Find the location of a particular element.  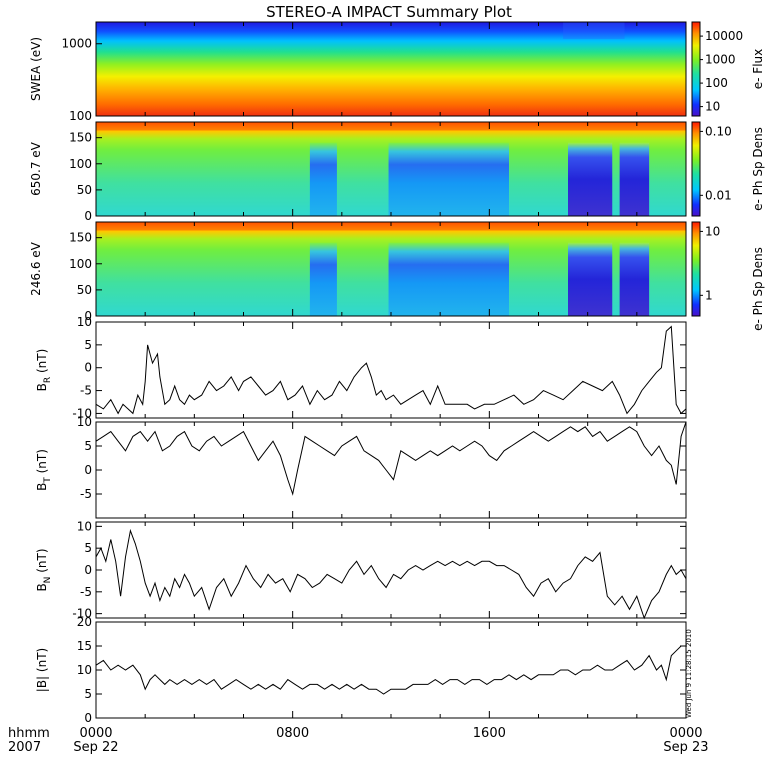

y-axis-label: 650.7 eV is located at coordinates (36, 168).